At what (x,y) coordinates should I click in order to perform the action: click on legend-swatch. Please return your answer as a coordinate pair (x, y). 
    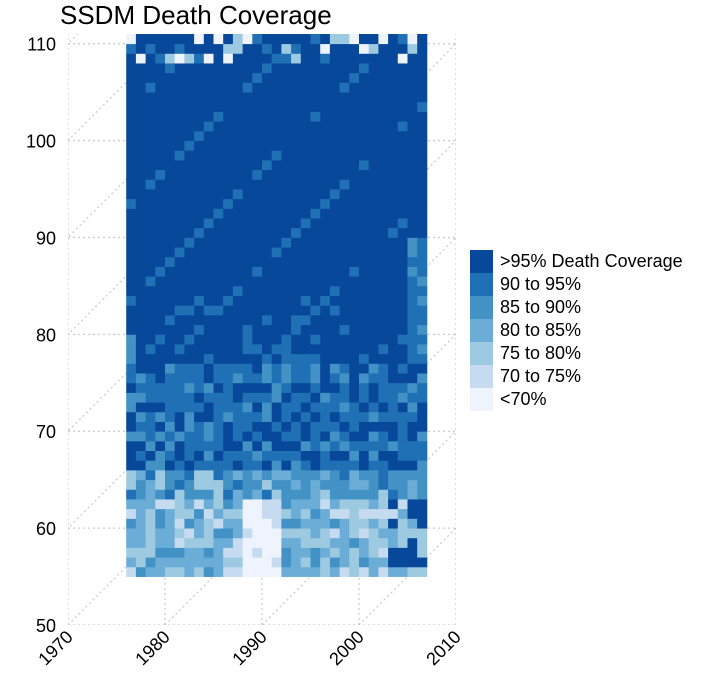
    Looking at the image, I should click on (481, 353).